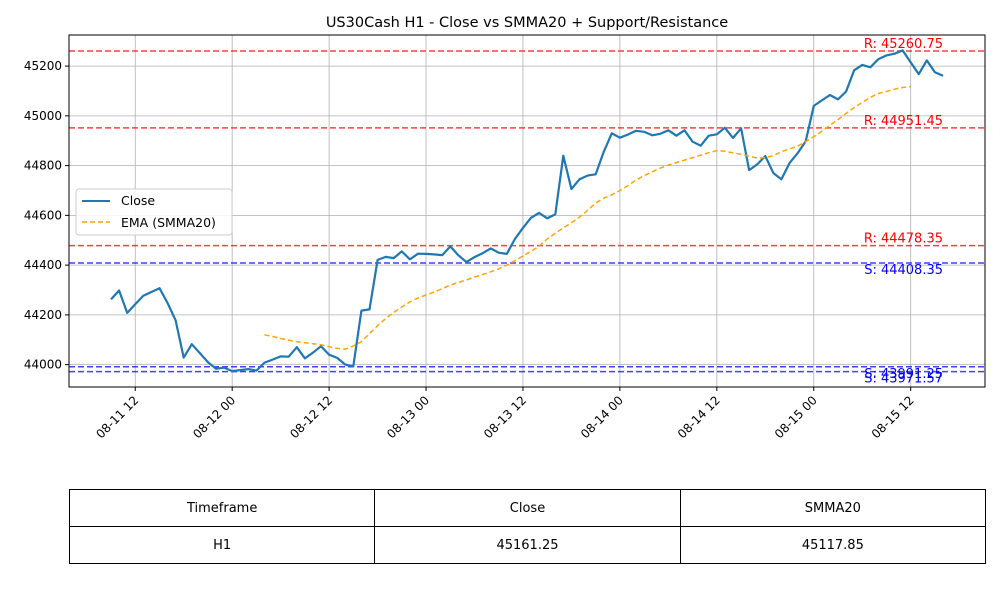 Image resolution: width=1000 pixels, height=600 pixels. I want to click on resistance-label: R: 44478.35, so click(903, 239).